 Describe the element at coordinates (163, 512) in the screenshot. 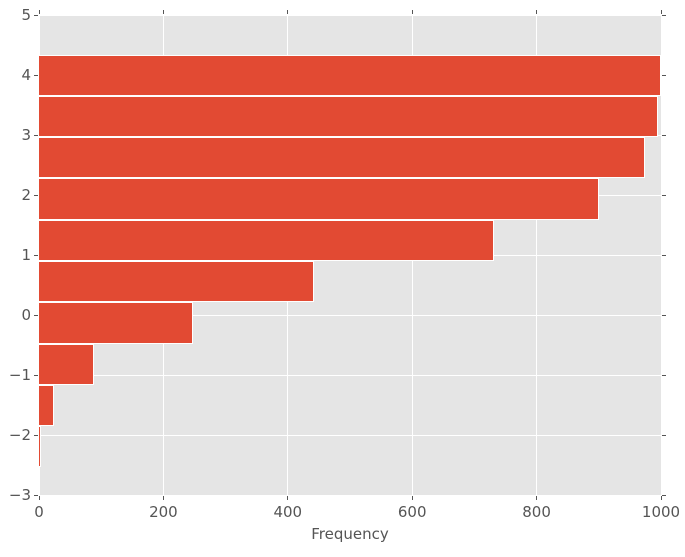

I see `x-tick-label: 200` at that location.